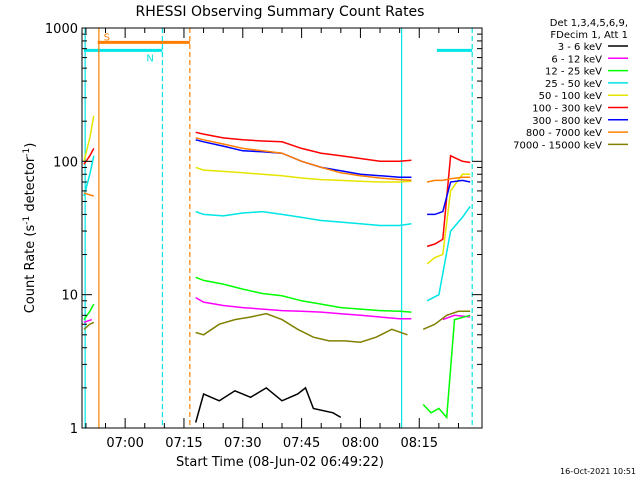 This screenshot has width=640, height=480. Describe the element at coordinates (65, 162) in the screenshot. I see `y-tick-label: 100` at that location.